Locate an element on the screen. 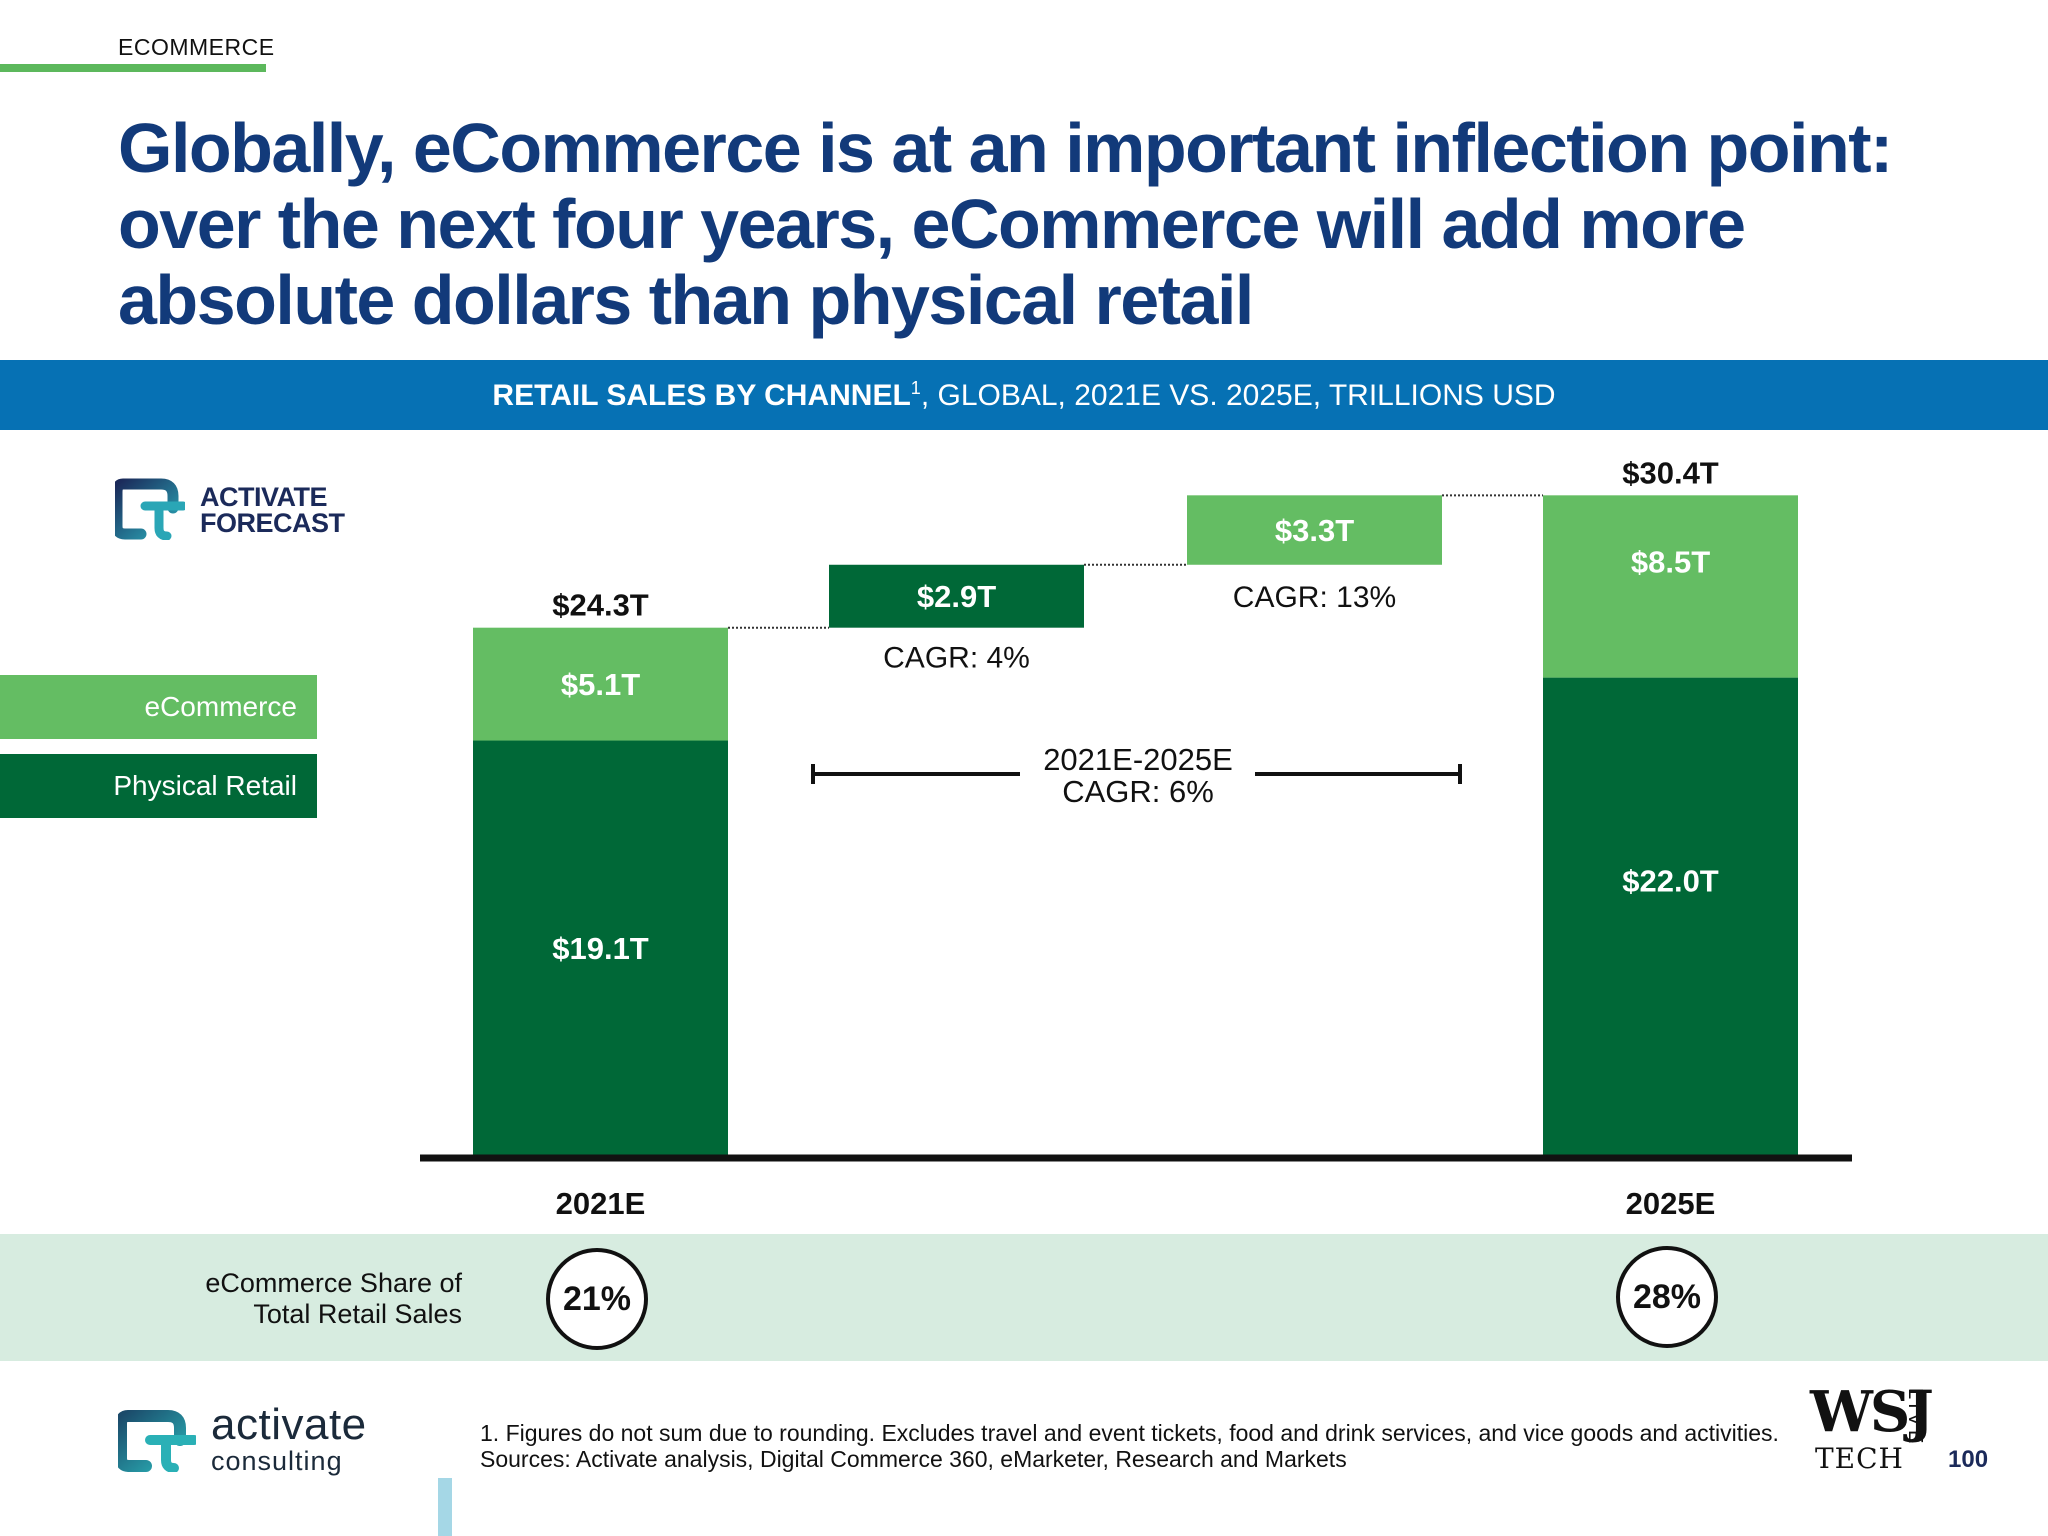  bar-increment-ecommerce is located at coordinates (1314, 530).